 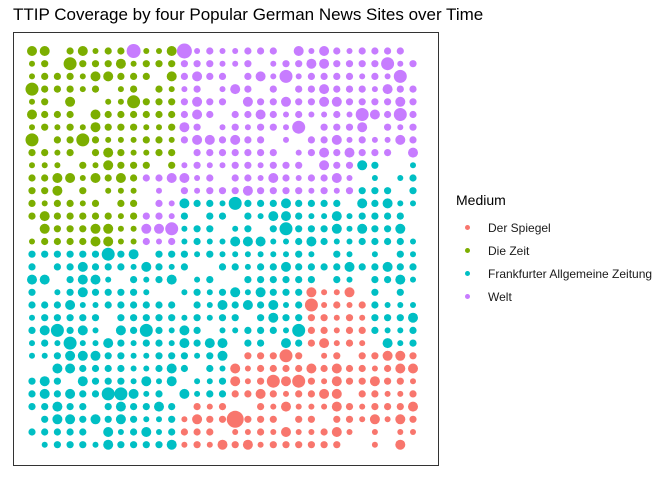 What do you see at coordinates (519, 227) in the screenshot?
I see `legend-label: Der Spiegel` at bounding box center [519, 227].